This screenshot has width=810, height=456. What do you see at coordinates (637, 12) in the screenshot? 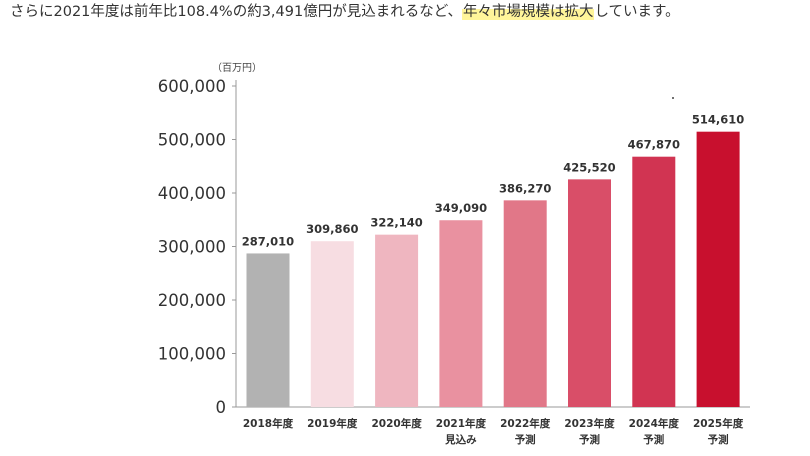
I see `intro-text-after: しています。` at bounding box center [637, 12].